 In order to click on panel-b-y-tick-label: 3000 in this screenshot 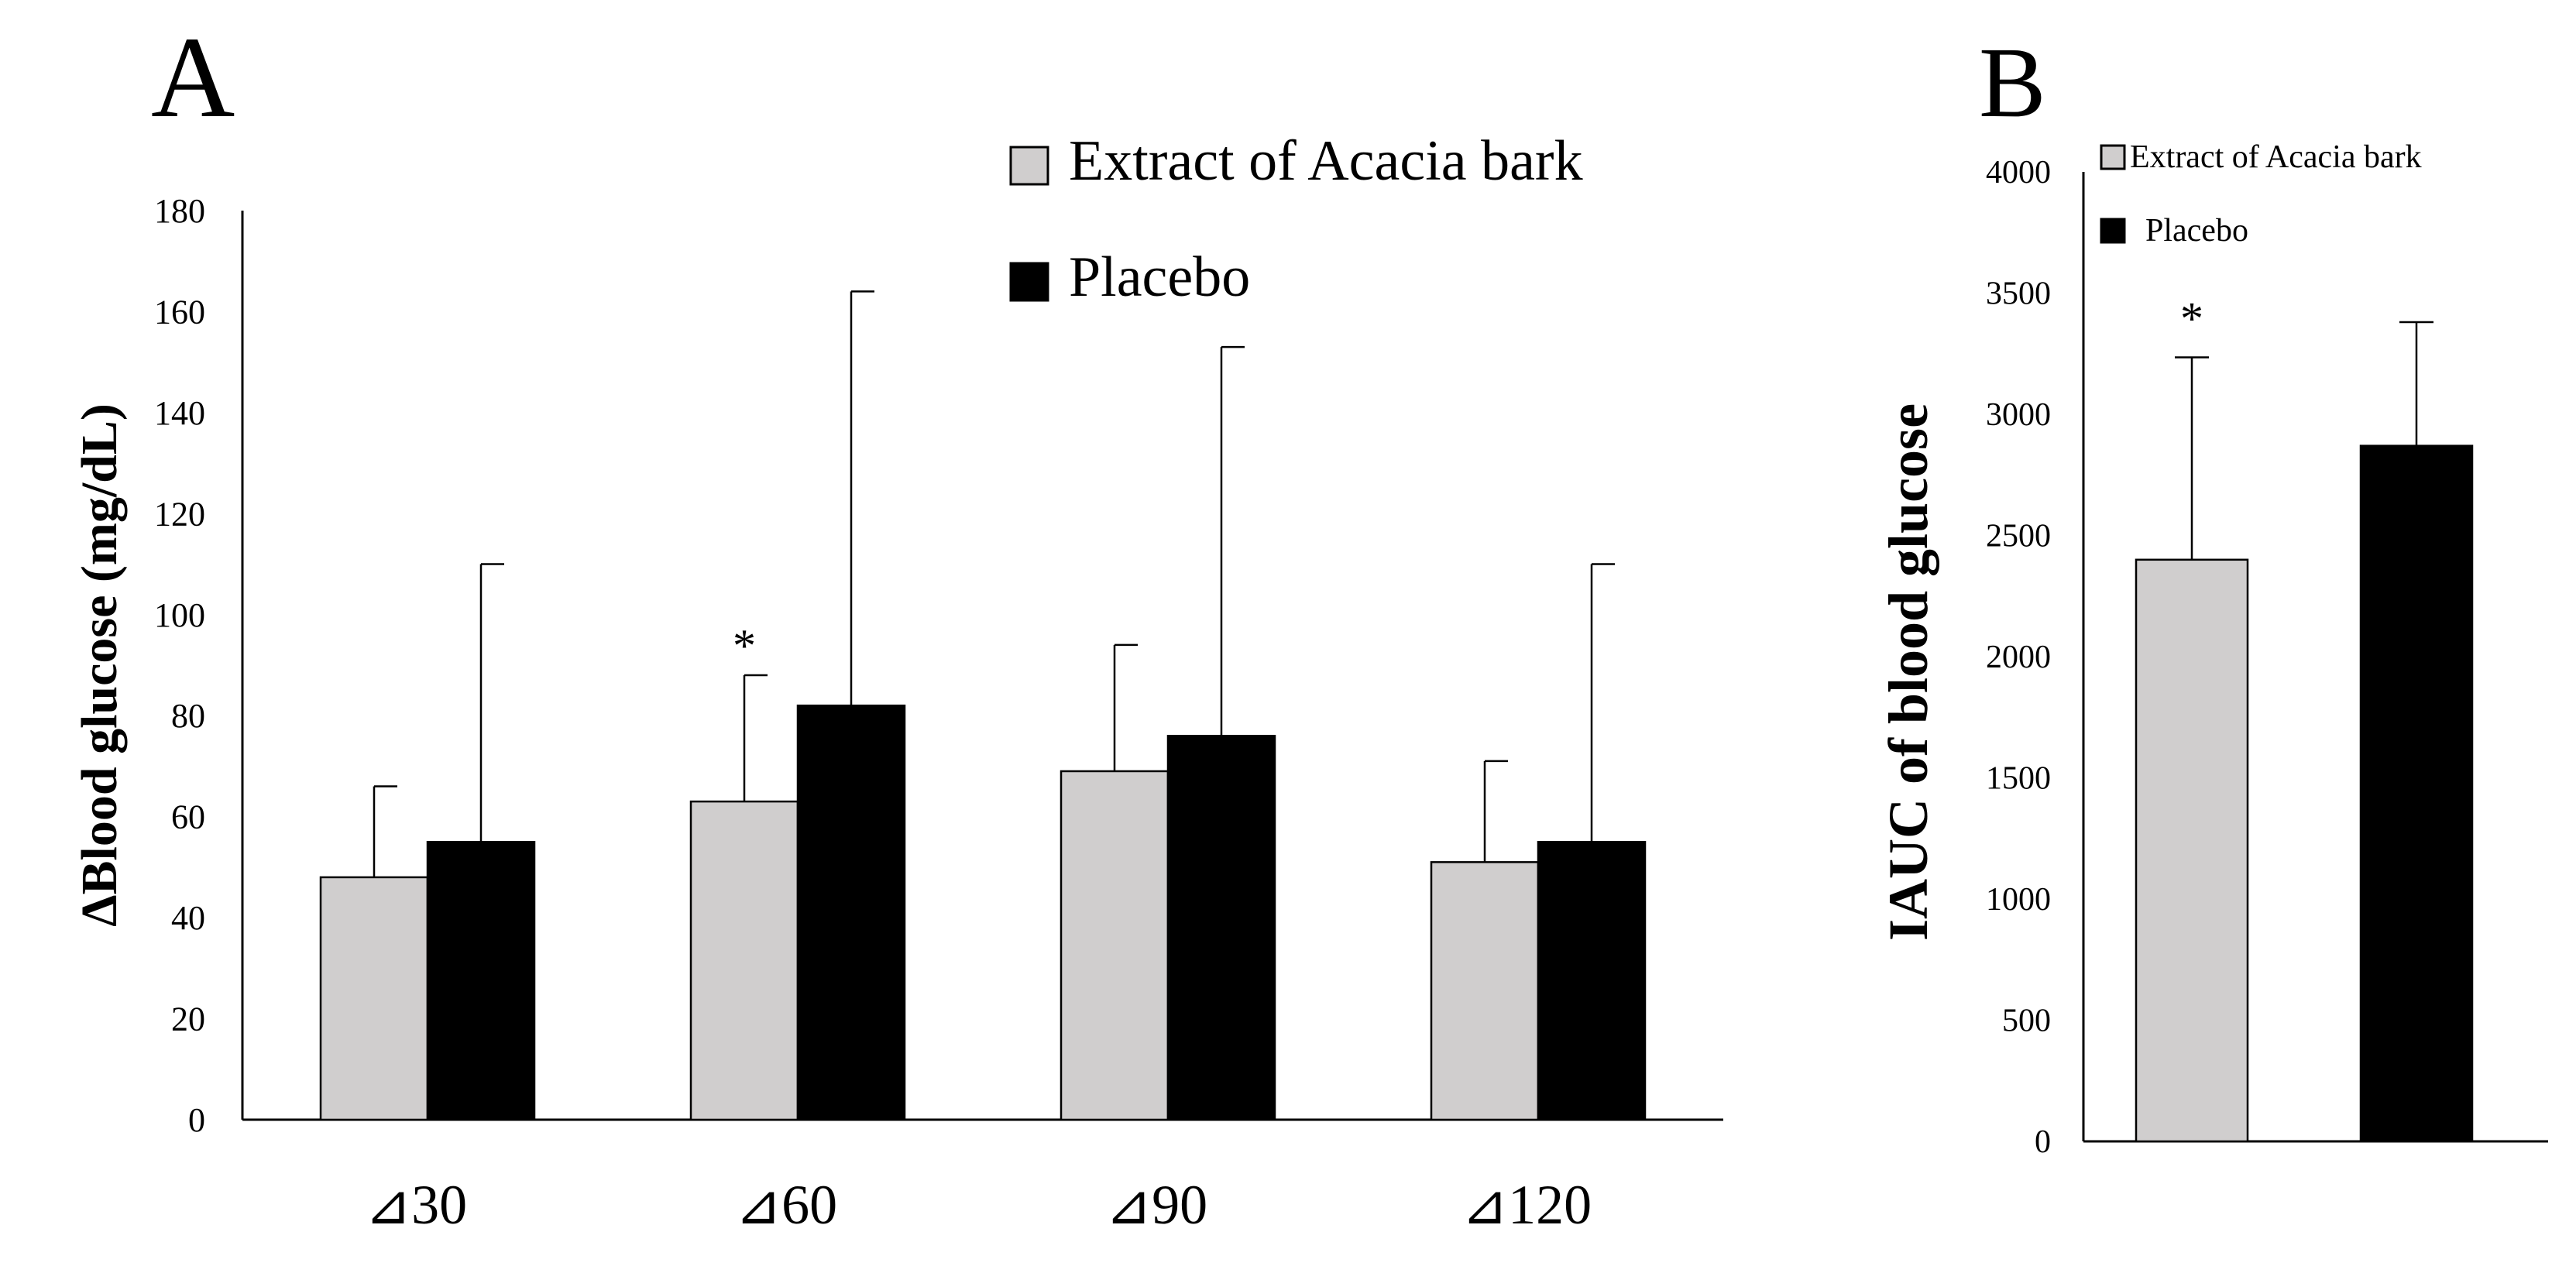, I will do `click(2018, 415)`.